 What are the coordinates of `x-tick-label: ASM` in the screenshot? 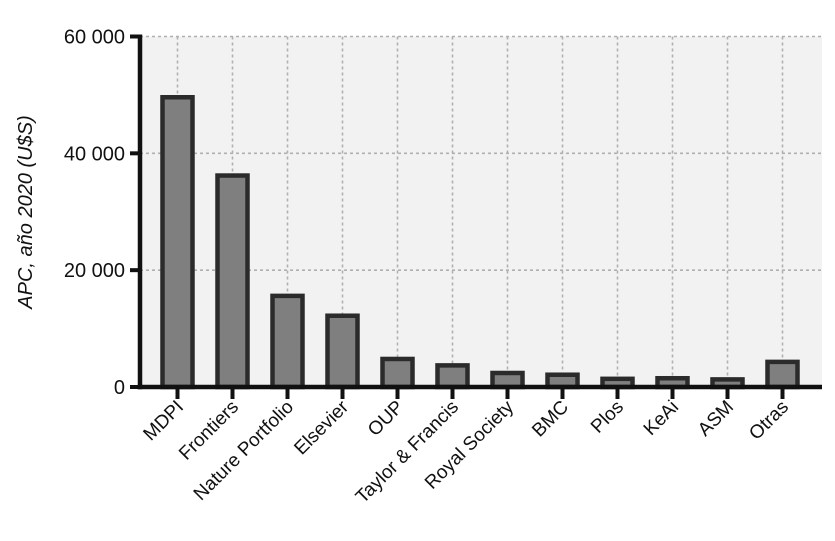 It's located at (716, 419).